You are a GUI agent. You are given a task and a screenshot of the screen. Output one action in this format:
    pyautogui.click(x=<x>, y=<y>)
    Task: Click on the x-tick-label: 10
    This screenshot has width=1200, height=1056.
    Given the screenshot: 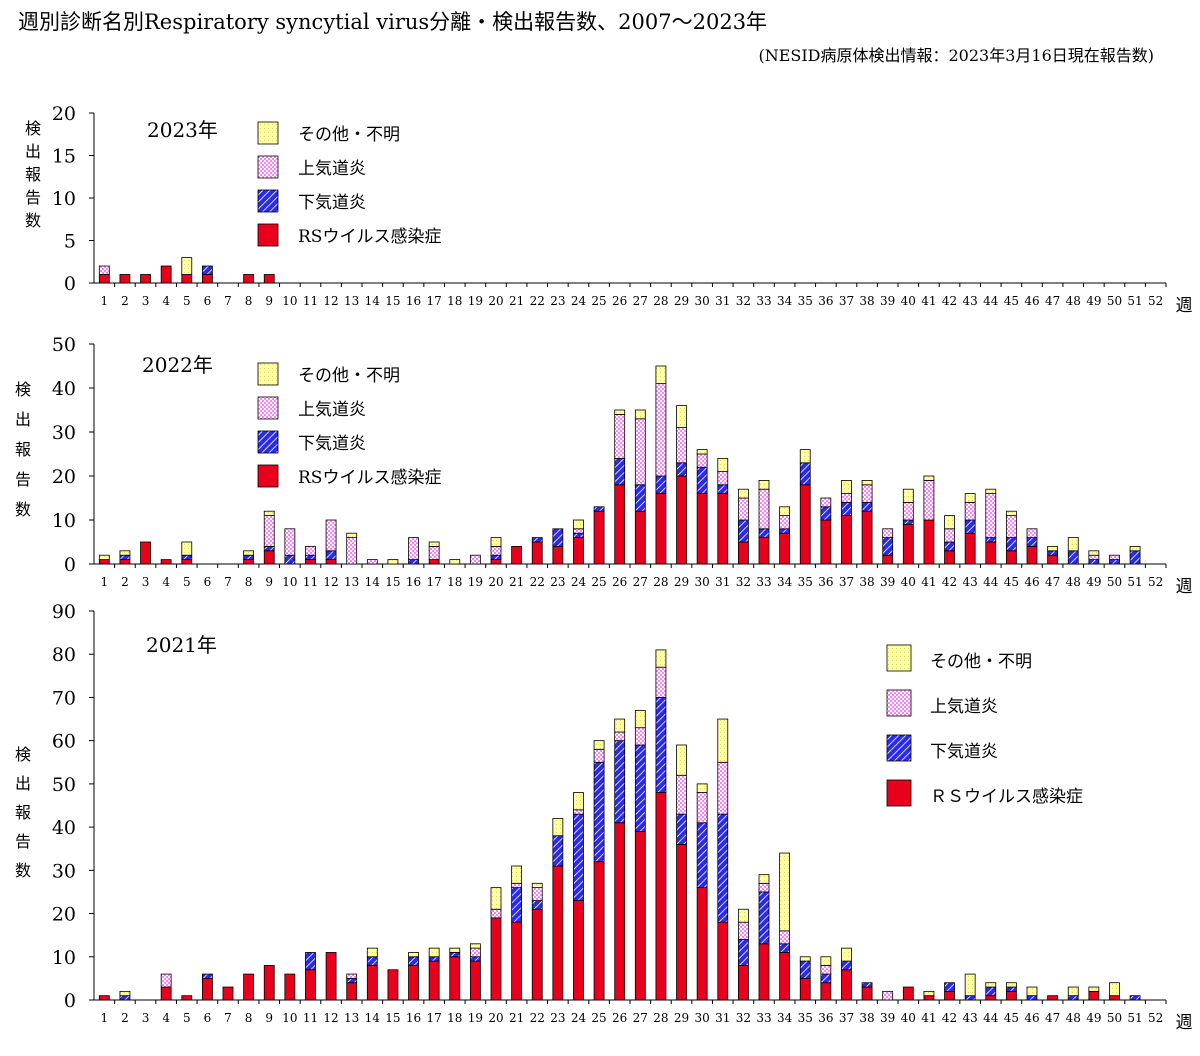 What is the action you would take?
    pyautogui.click(x=289, y=1018)
    